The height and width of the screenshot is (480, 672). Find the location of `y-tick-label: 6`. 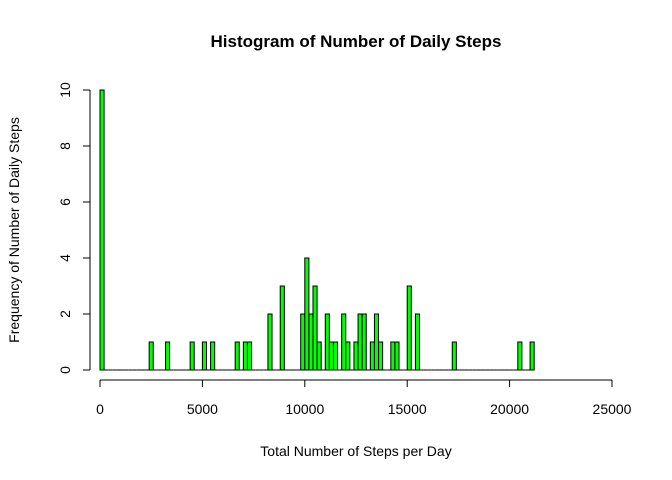

y-tick-label: 6 is located at coordinates (65, 202).